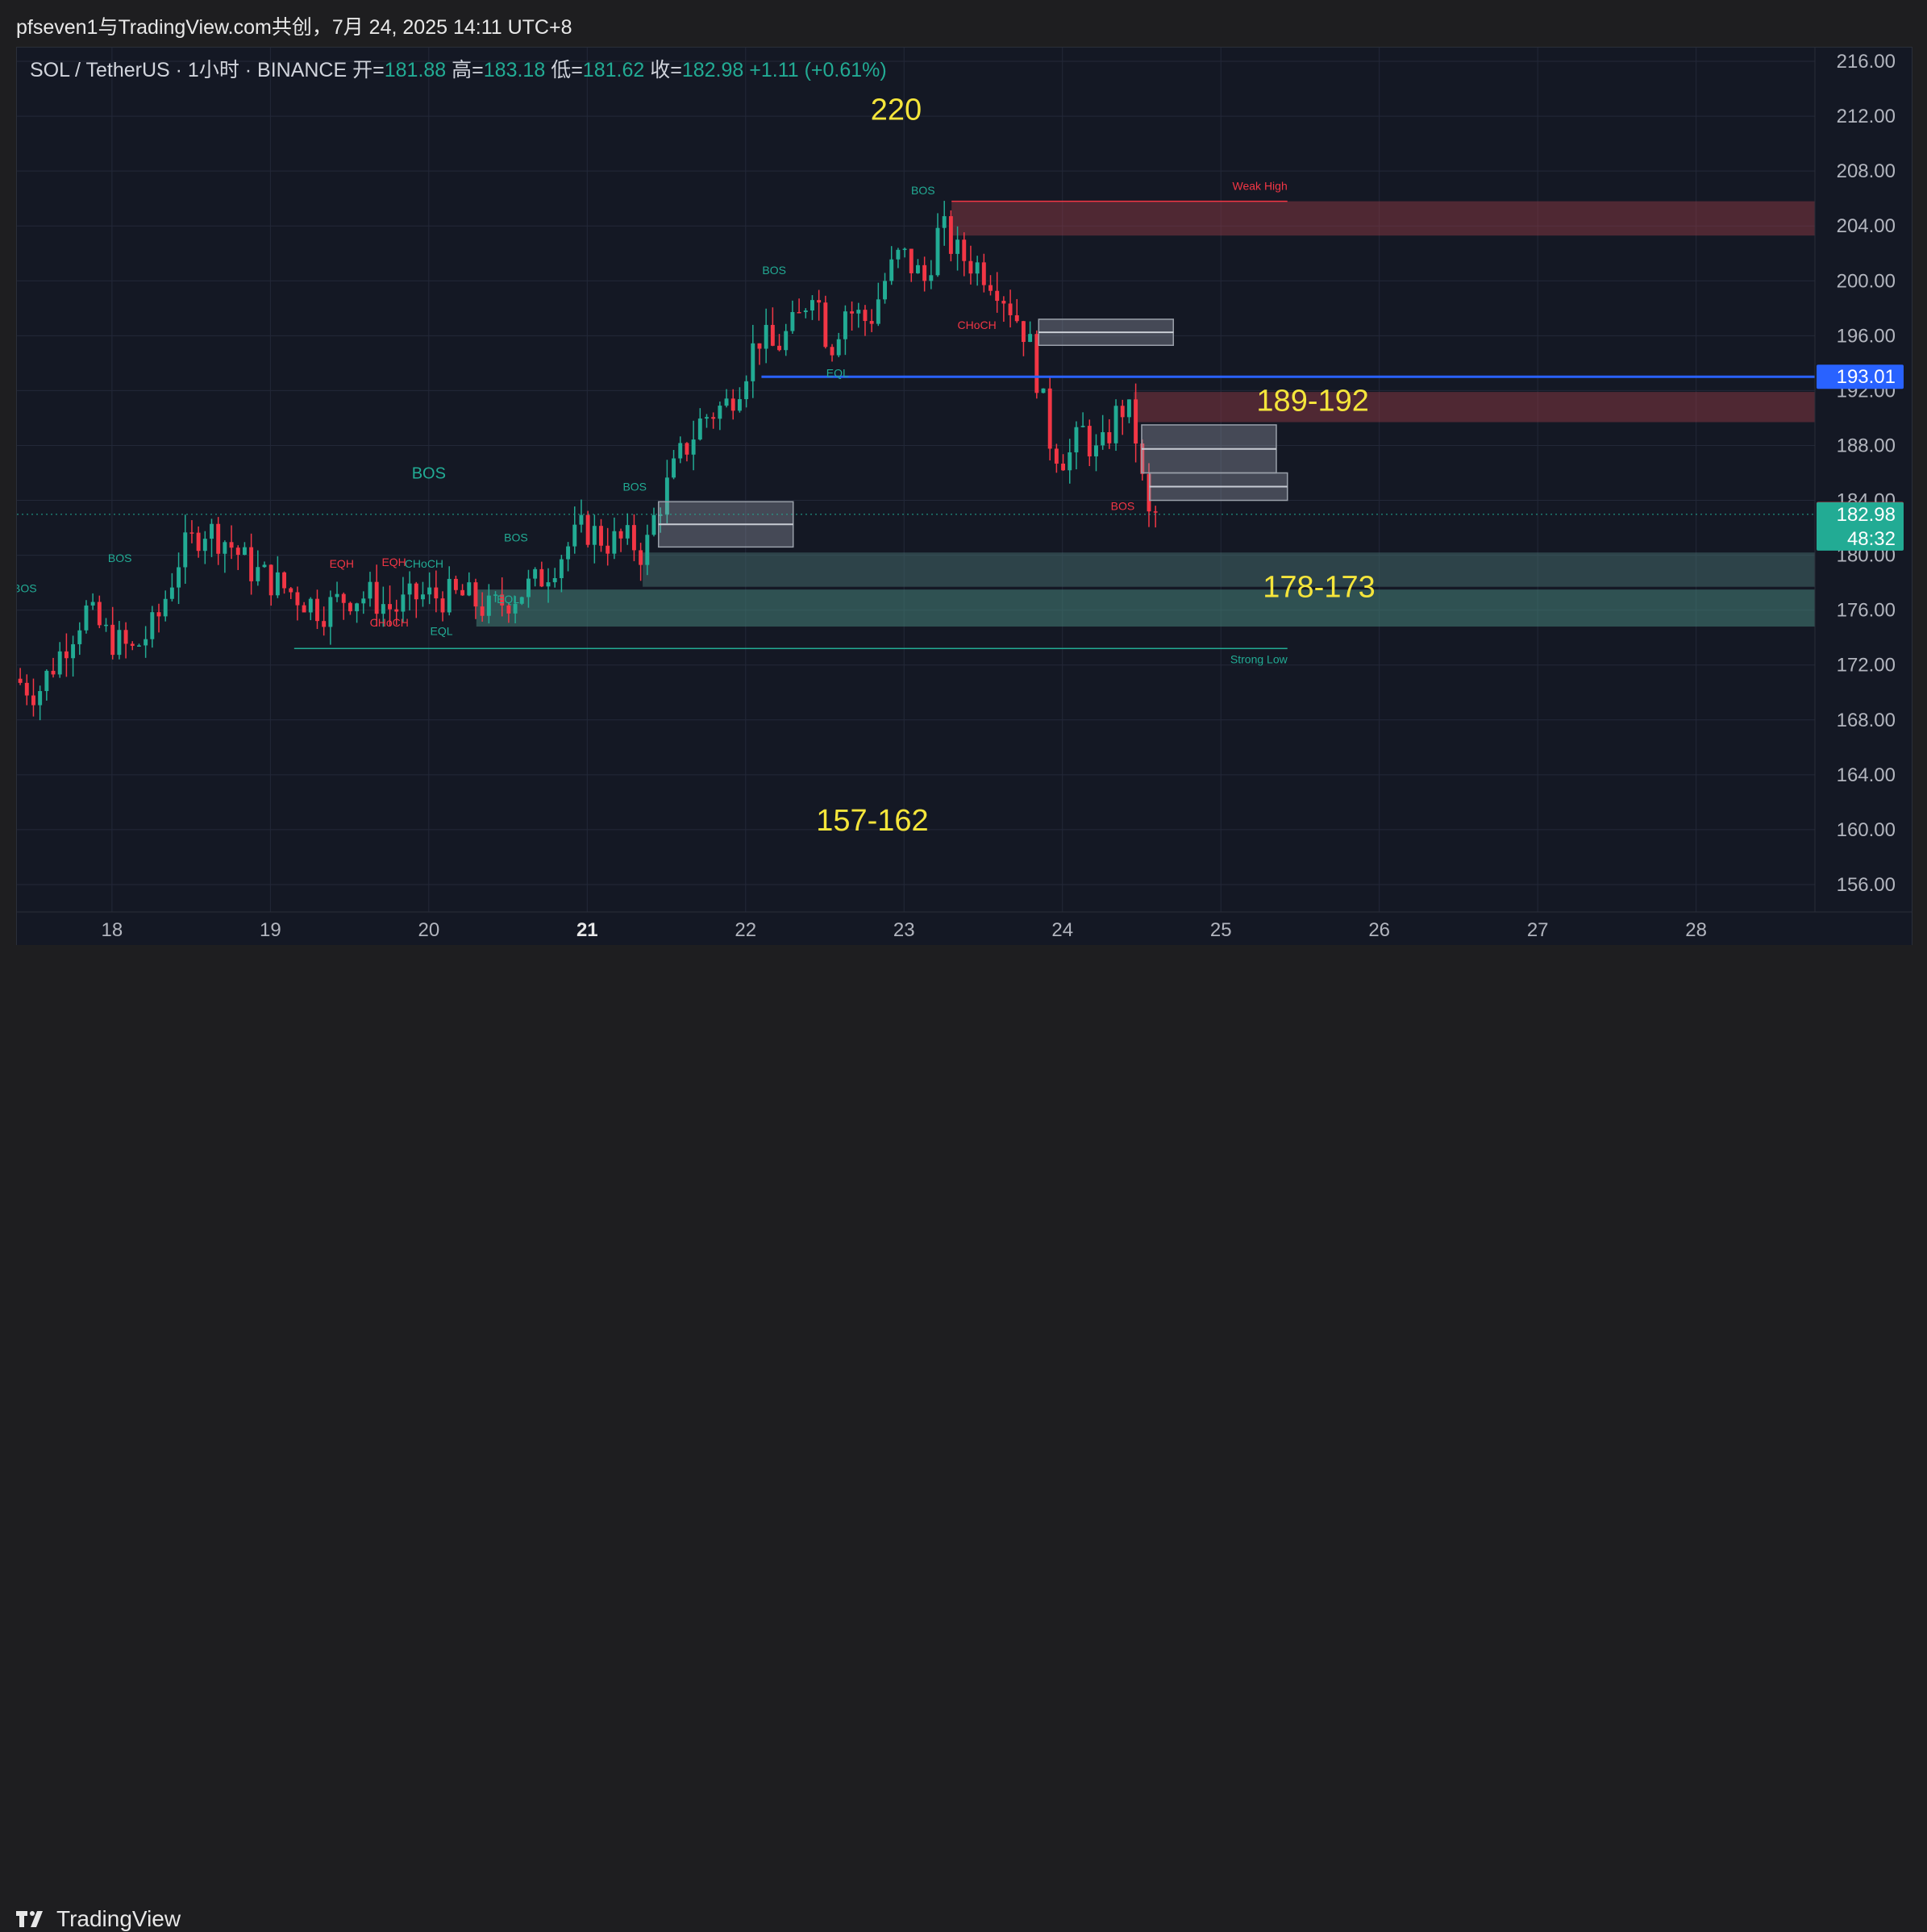 This screenshot has width=1927, height=1932. What do you see at coordinates (1260, 187) in the screenshot?
I see `level-label: Weak High` at bounding box center [1260, 187].